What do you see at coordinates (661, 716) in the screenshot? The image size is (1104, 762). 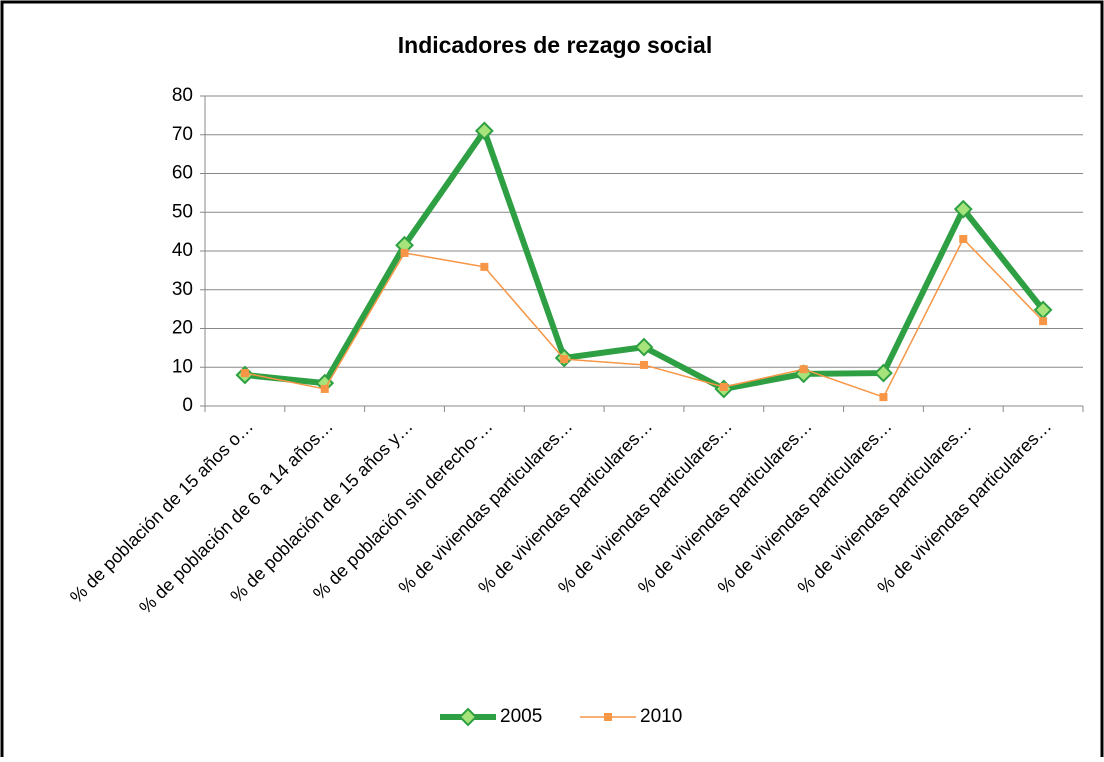 I see `legend-label: 2010` at bounding box center [661, 716].